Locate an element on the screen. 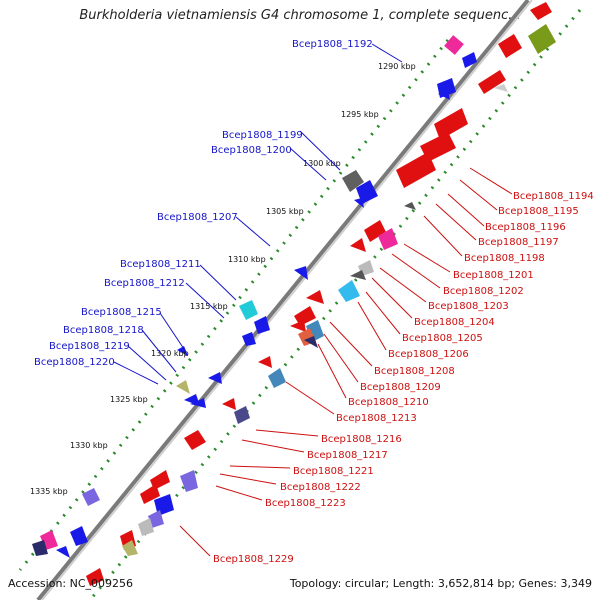 The height and width of the screenshot is (600, 600). gene-label: Bcep1808_1221 is located at coordinates (333, 471).